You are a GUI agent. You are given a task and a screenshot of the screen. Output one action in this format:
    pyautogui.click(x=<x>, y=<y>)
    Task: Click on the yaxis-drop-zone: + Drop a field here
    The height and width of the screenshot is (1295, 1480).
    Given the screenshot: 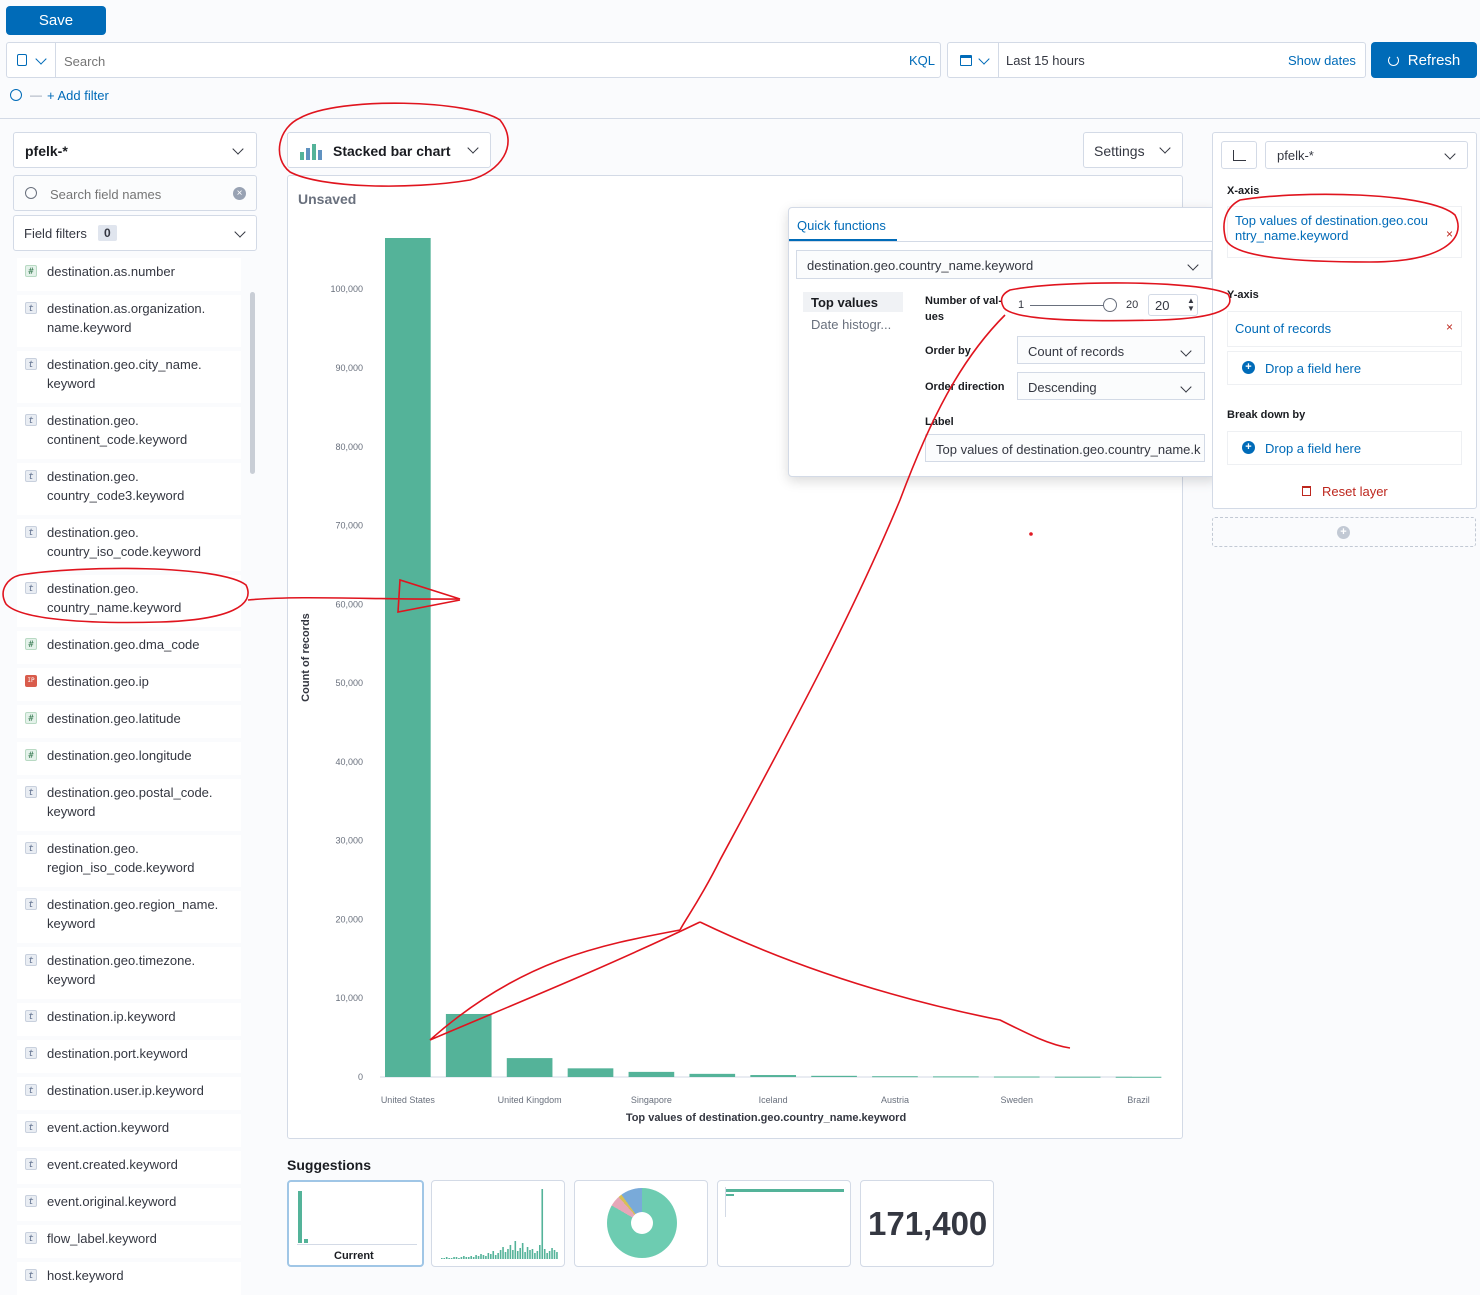 What is the action you would take?
    pyautogui.click(x=1344, y=368)
    